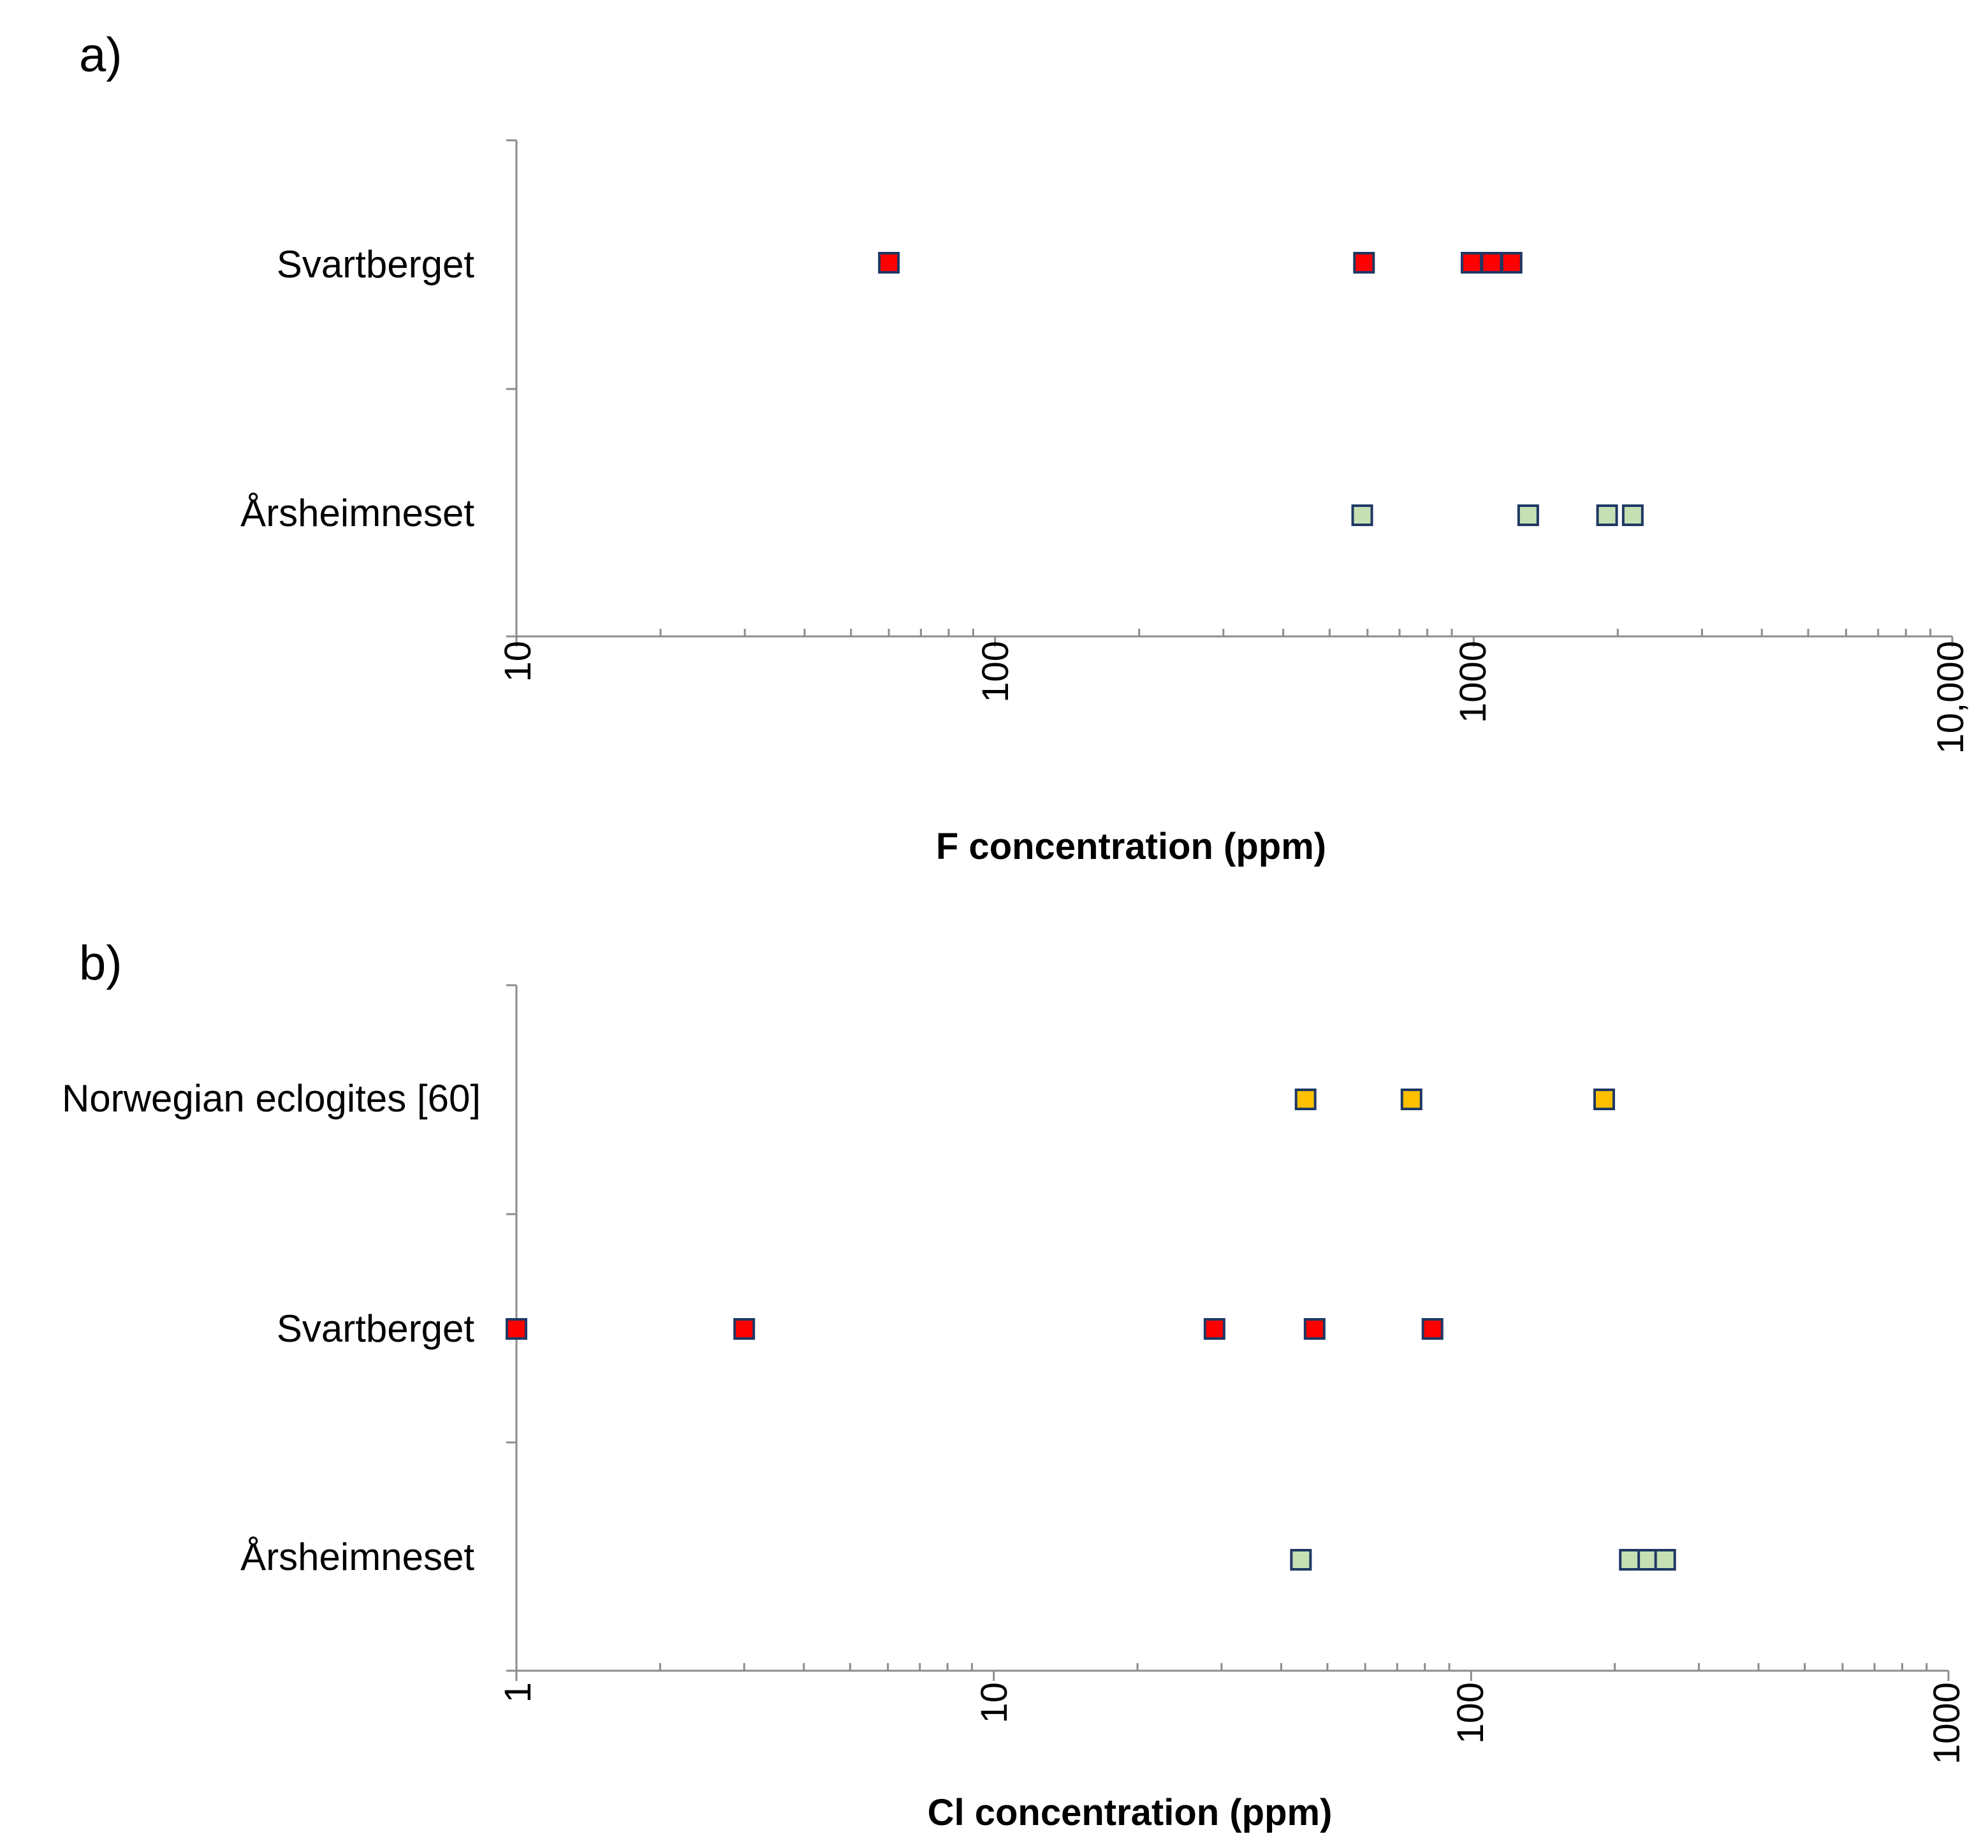  Describe the element at coordinates (1232, 1723) in the screenshot. I see `panel-b-tick-labels: 1 10 100 1000` at that location.